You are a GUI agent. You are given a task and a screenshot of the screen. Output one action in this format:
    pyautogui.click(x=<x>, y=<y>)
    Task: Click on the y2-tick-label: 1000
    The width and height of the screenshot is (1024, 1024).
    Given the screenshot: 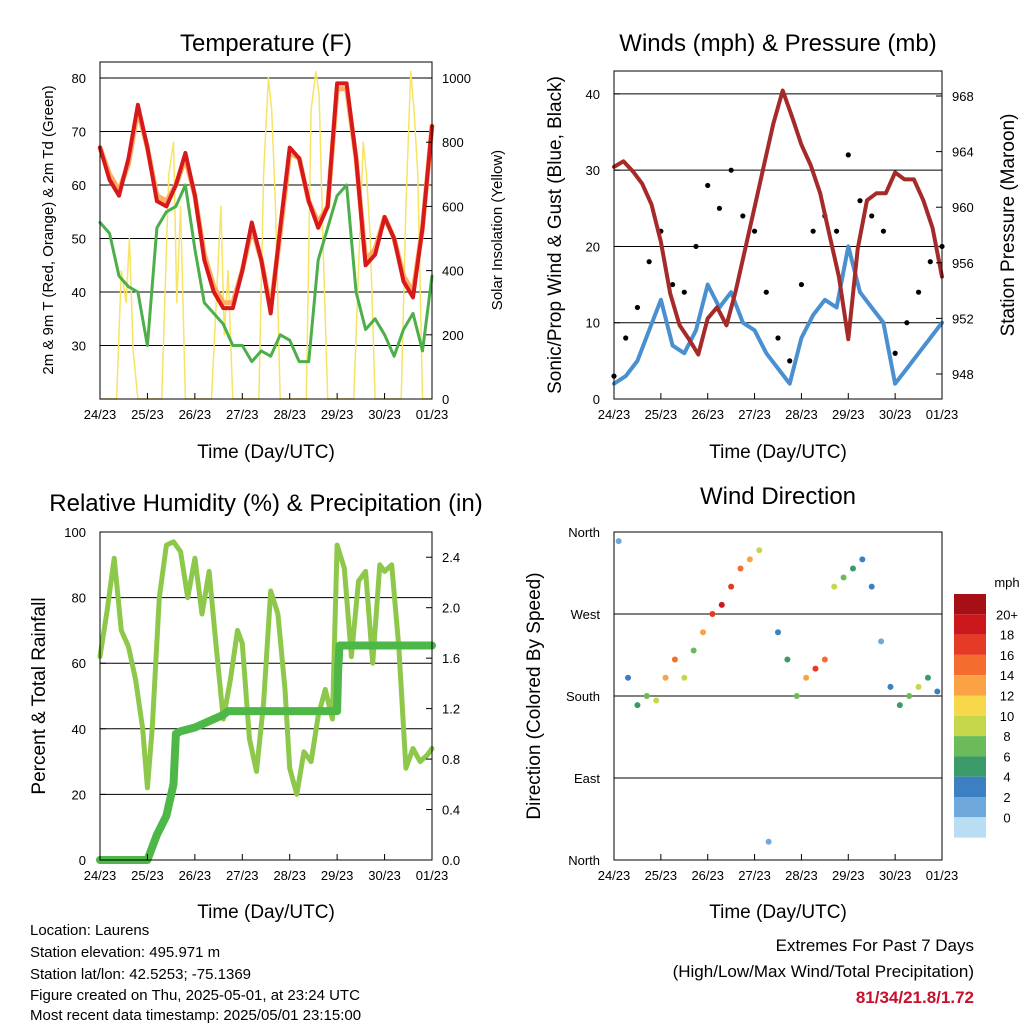 What is the action you would take?
    pyautogui.click(x=456, y=78)
    